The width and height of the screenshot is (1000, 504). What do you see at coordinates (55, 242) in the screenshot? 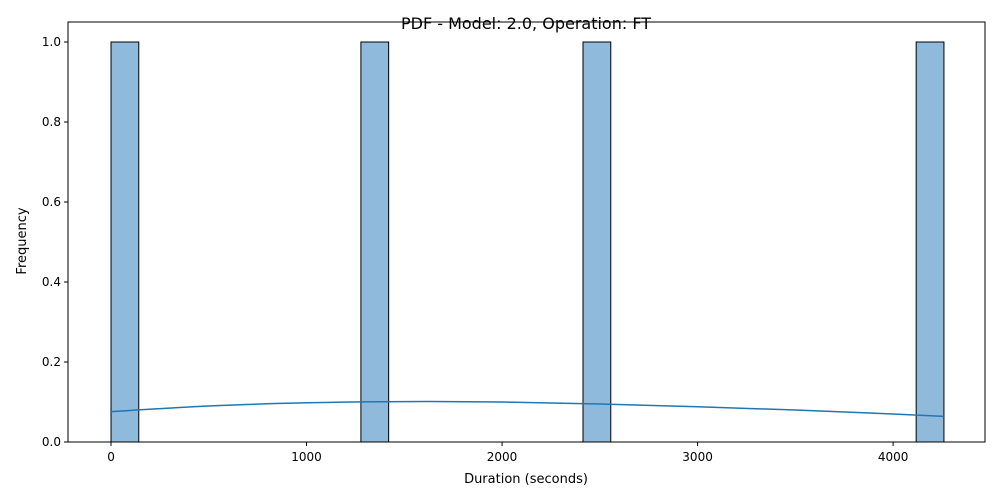
I see `y-axis-ticks: 0.0 0.2 0.4 0.6 0.8 1.0` at bounding box center [55, 242].